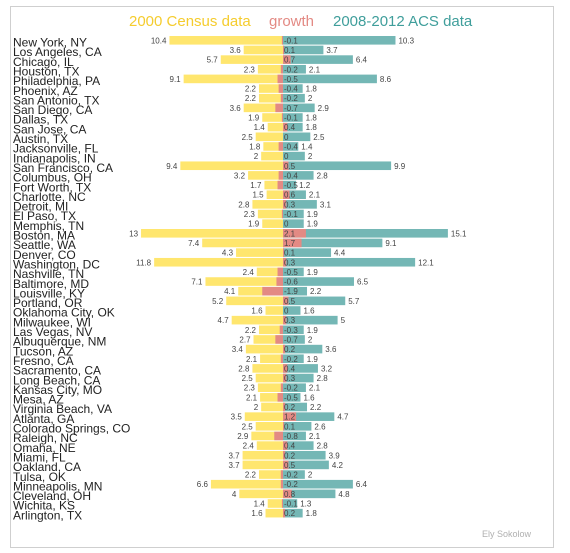 This screenshot has width=570, height=553. I want to click on census-value-label: 2.9, so click(243, 436).